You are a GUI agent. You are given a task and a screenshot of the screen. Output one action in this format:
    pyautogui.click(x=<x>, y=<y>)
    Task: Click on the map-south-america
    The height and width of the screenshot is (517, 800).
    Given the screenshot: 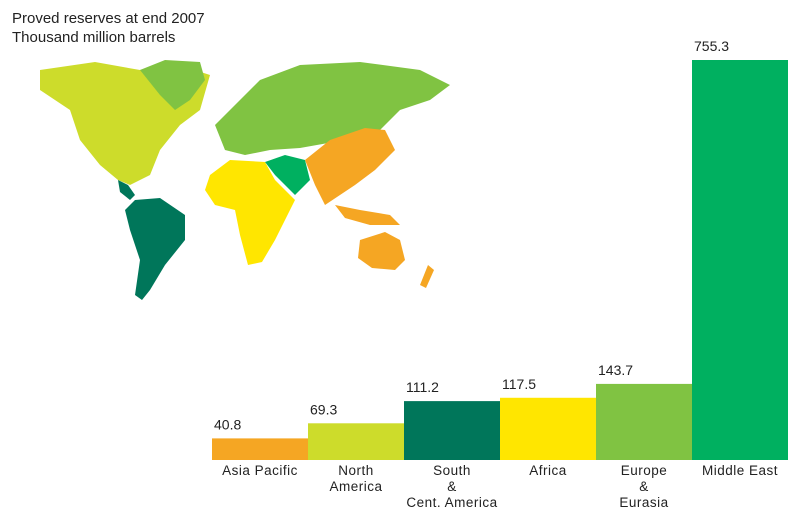 What is the action you would take?
    pyautogui.click(x=155, y=249)
    